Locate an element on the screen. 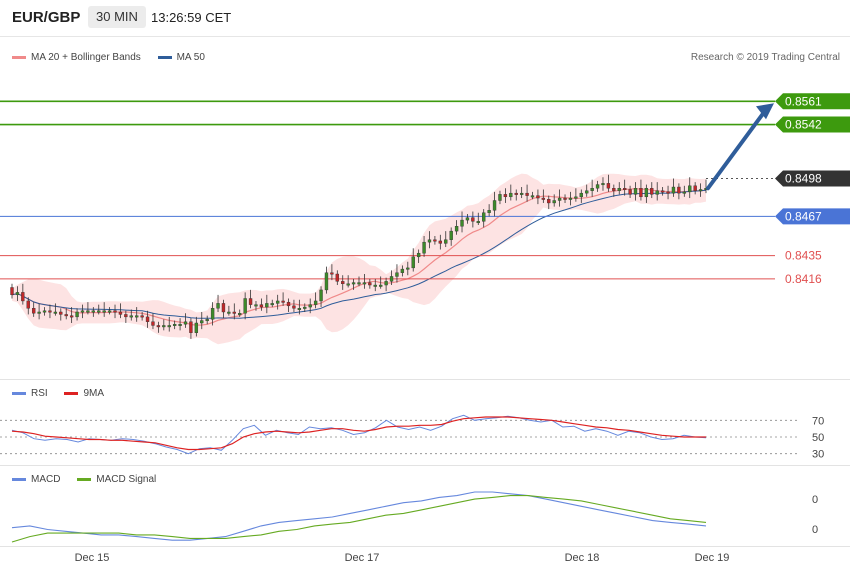 The width and height of the screenshot is (850, 576). panel-divider-rsi is located at coordinates (425, 379).